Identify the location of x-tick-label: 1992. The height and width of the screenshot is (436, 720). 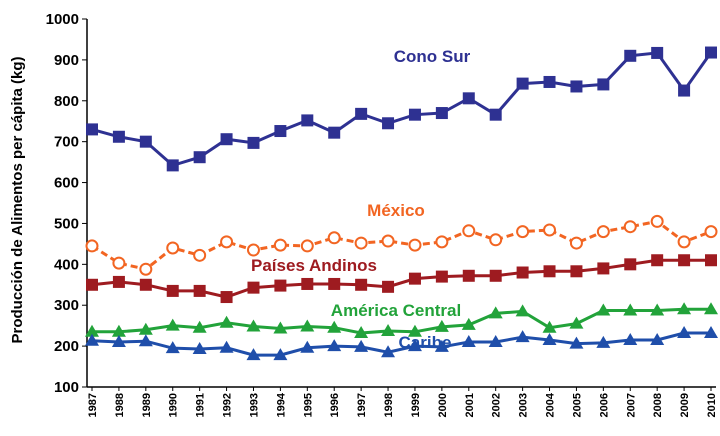
(228, 405).